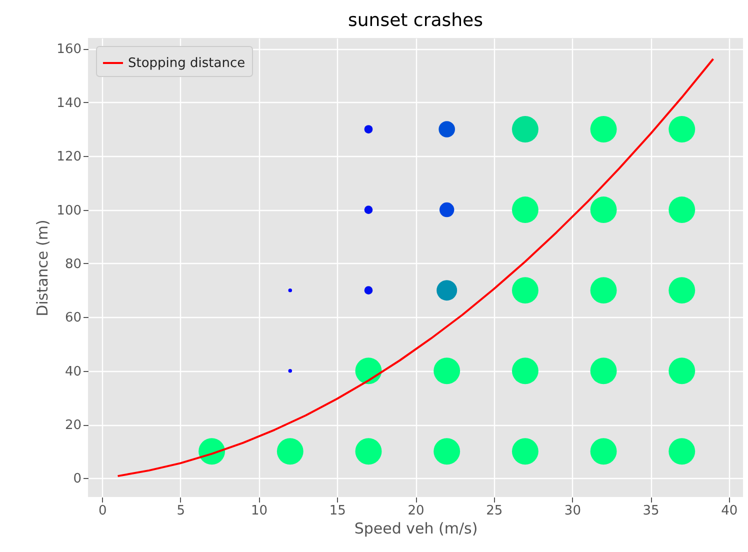  What do you see at coordinates (77, 479) in the screenshot?
I see `y-tick-label: 0` at bounding box center [77, 479].